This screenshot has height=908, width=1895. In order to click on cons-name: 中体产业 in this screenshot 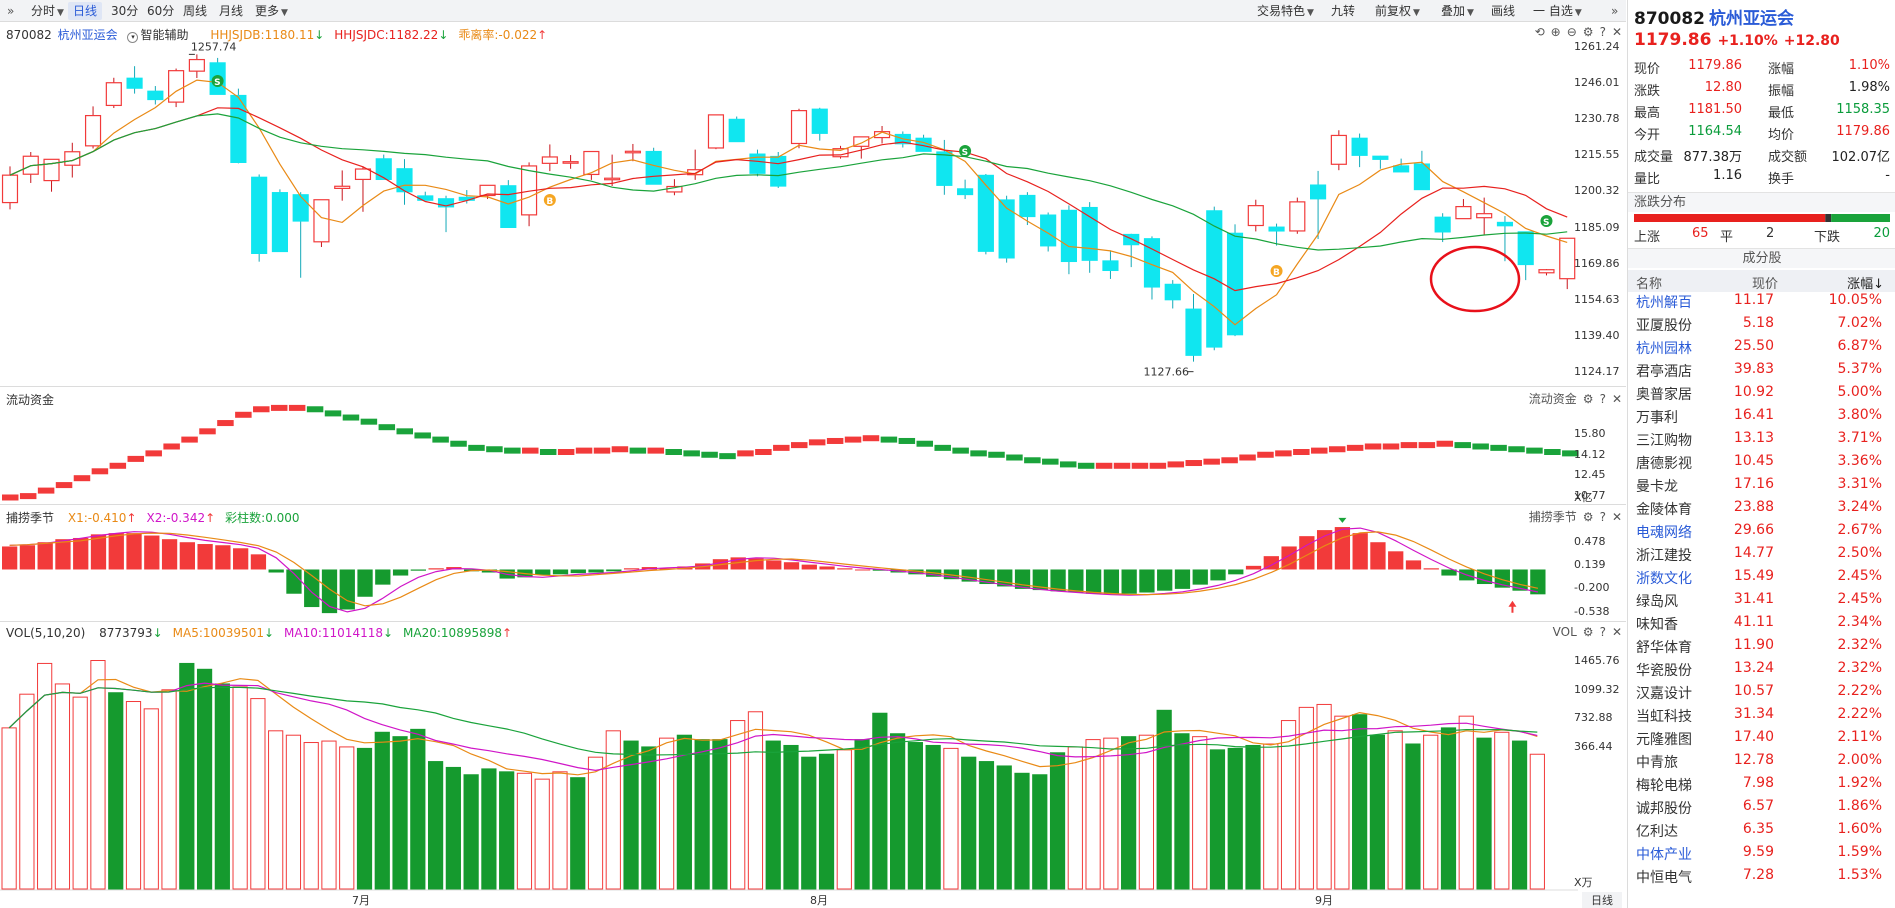, I will do `click(1664, 855)`.